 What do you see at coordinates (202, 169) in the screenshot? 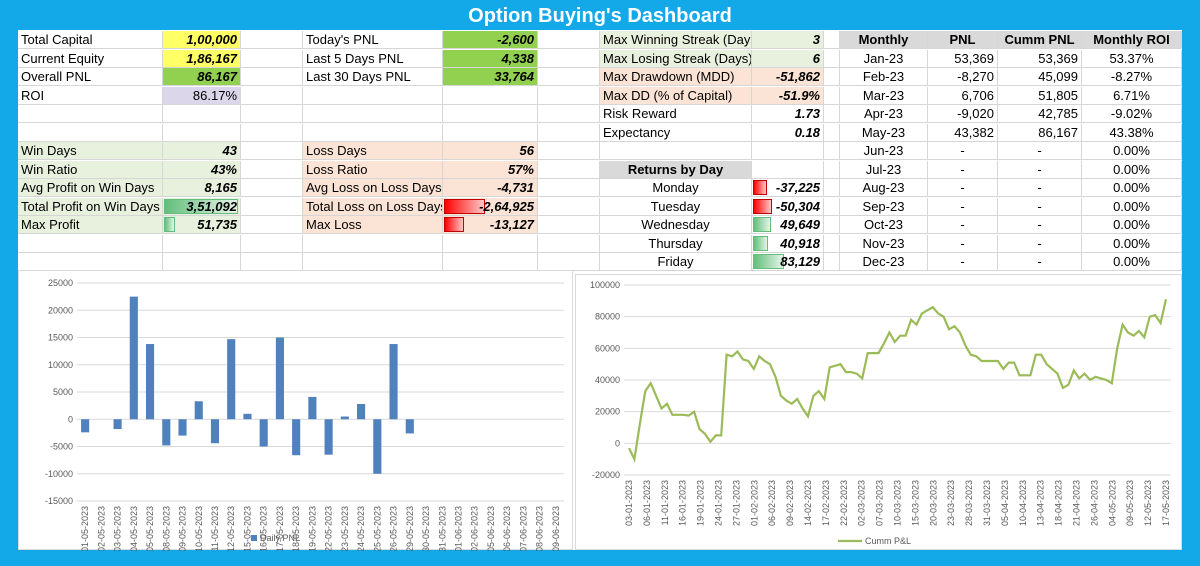
I see `win-value: 43%` at bounding box center [202, 169].